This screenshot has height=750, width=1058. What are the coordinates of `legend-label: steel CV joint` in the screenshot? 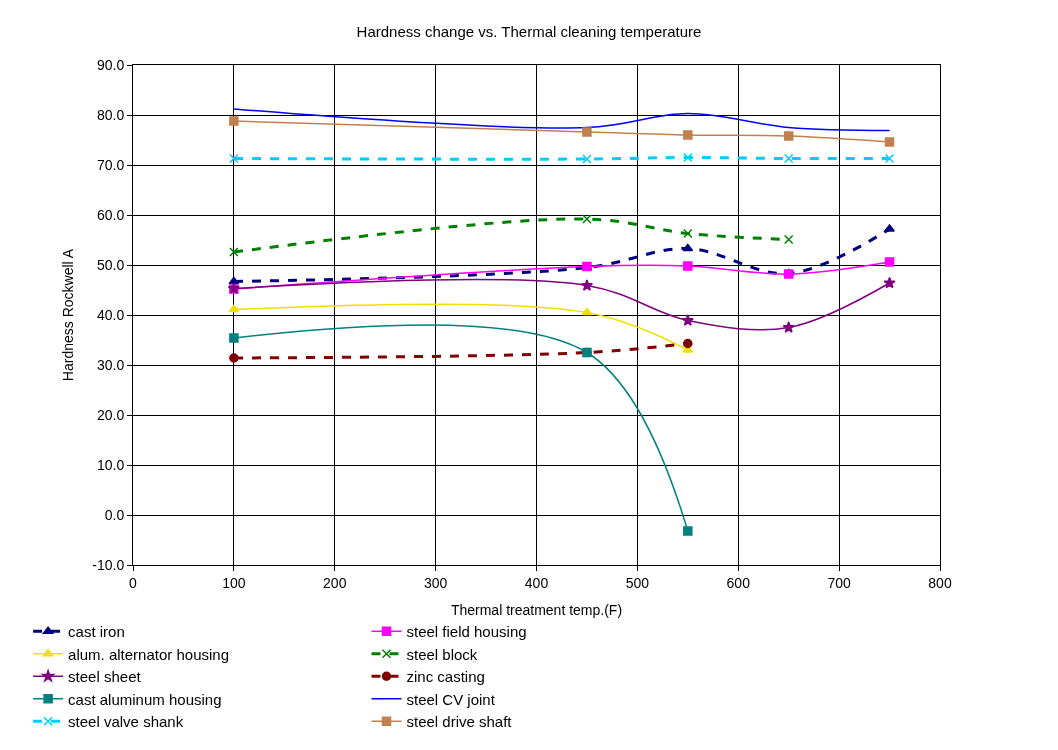 It's located at (451, 699).